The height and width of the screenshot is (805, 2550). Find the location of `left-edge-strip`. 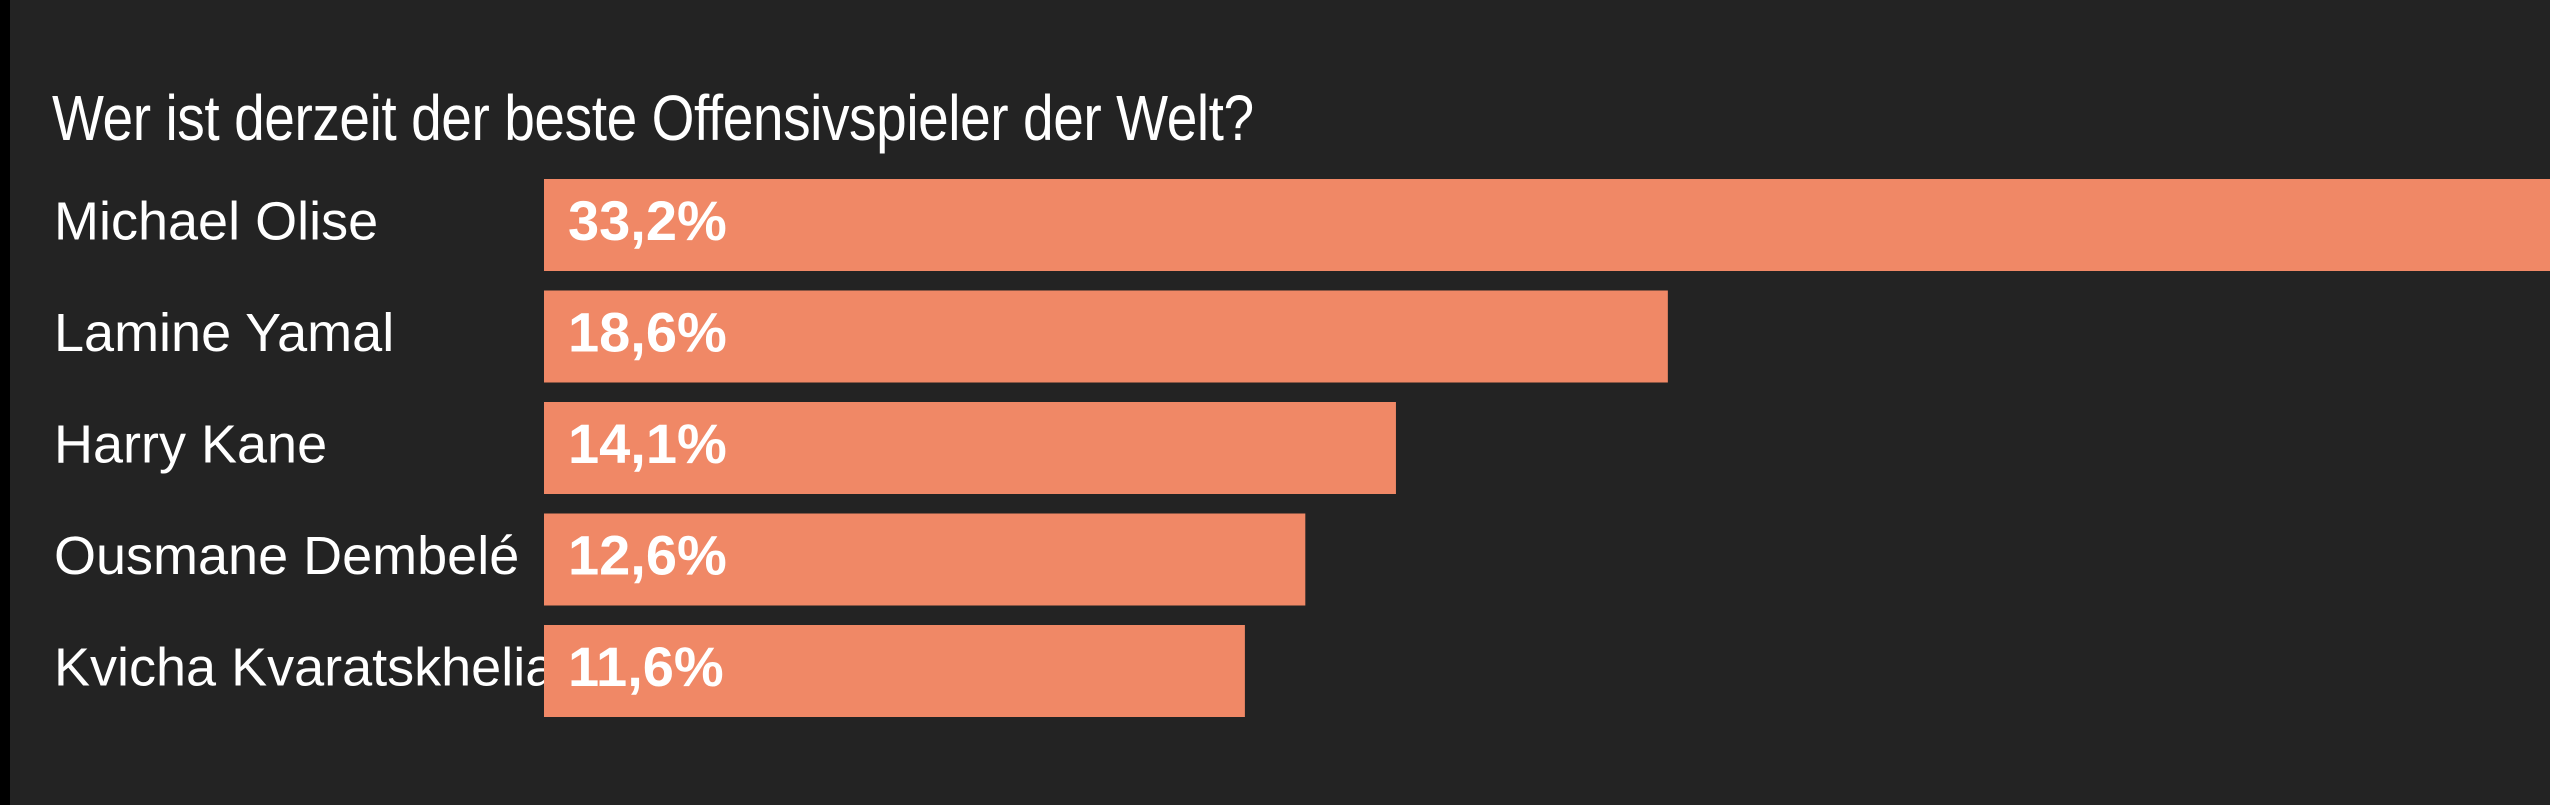

left-edge-strip is located at coordinates (5, 402).